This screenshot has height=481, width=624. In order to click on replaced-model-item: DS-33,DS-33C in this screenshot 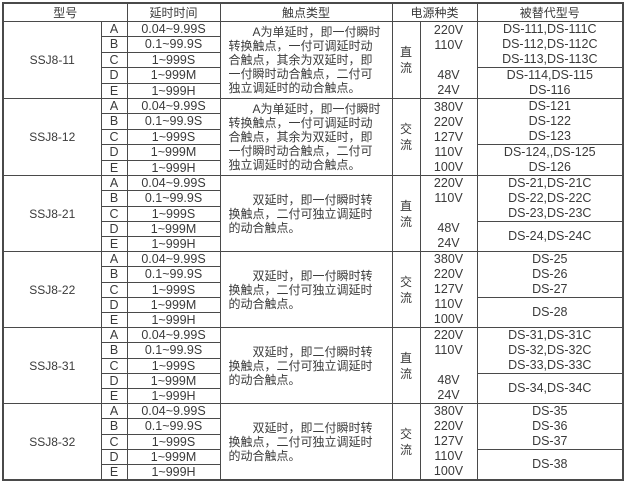, I will do `click(550, 365)`.